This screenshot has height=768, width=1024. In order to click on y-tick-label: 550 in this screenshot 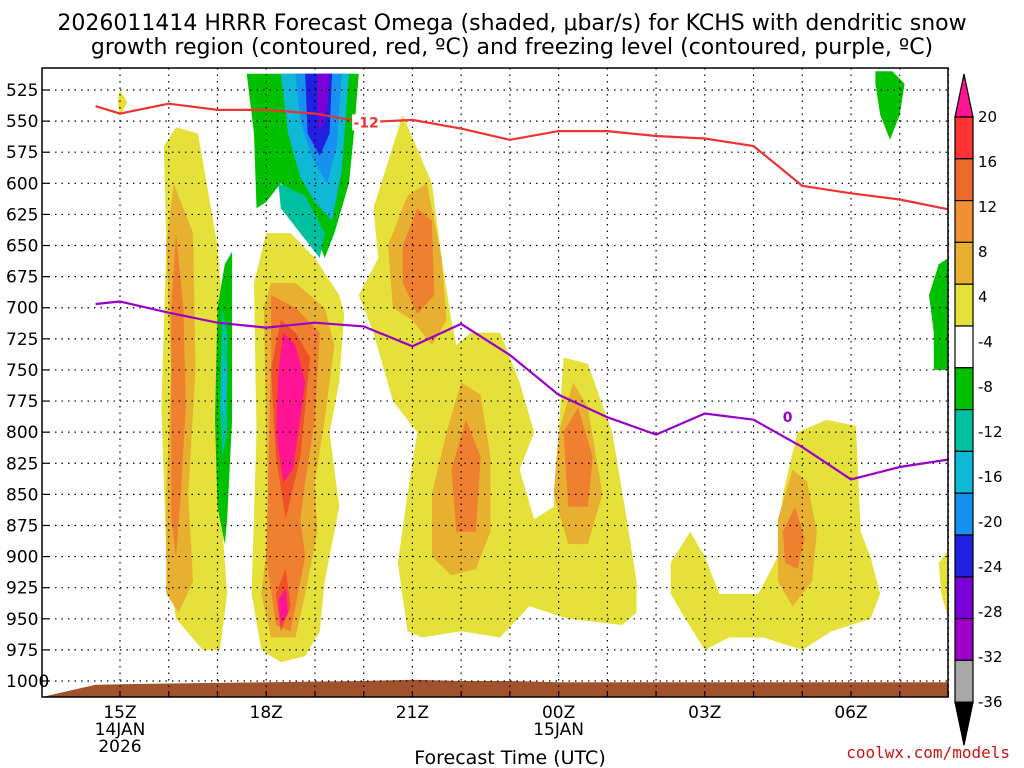, I will do `click(22, 122)`.